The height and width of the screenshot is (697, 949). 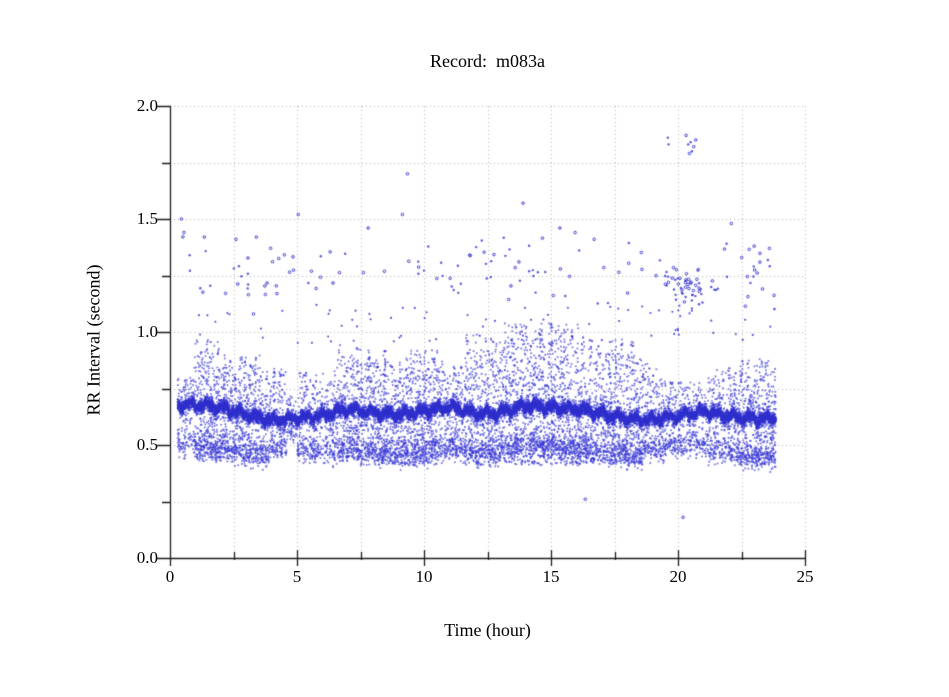 What do you see at coordinates (147, 105) in the screenshot?
I see `y-tick-label: 2.0` at bounding box center [147, 105].